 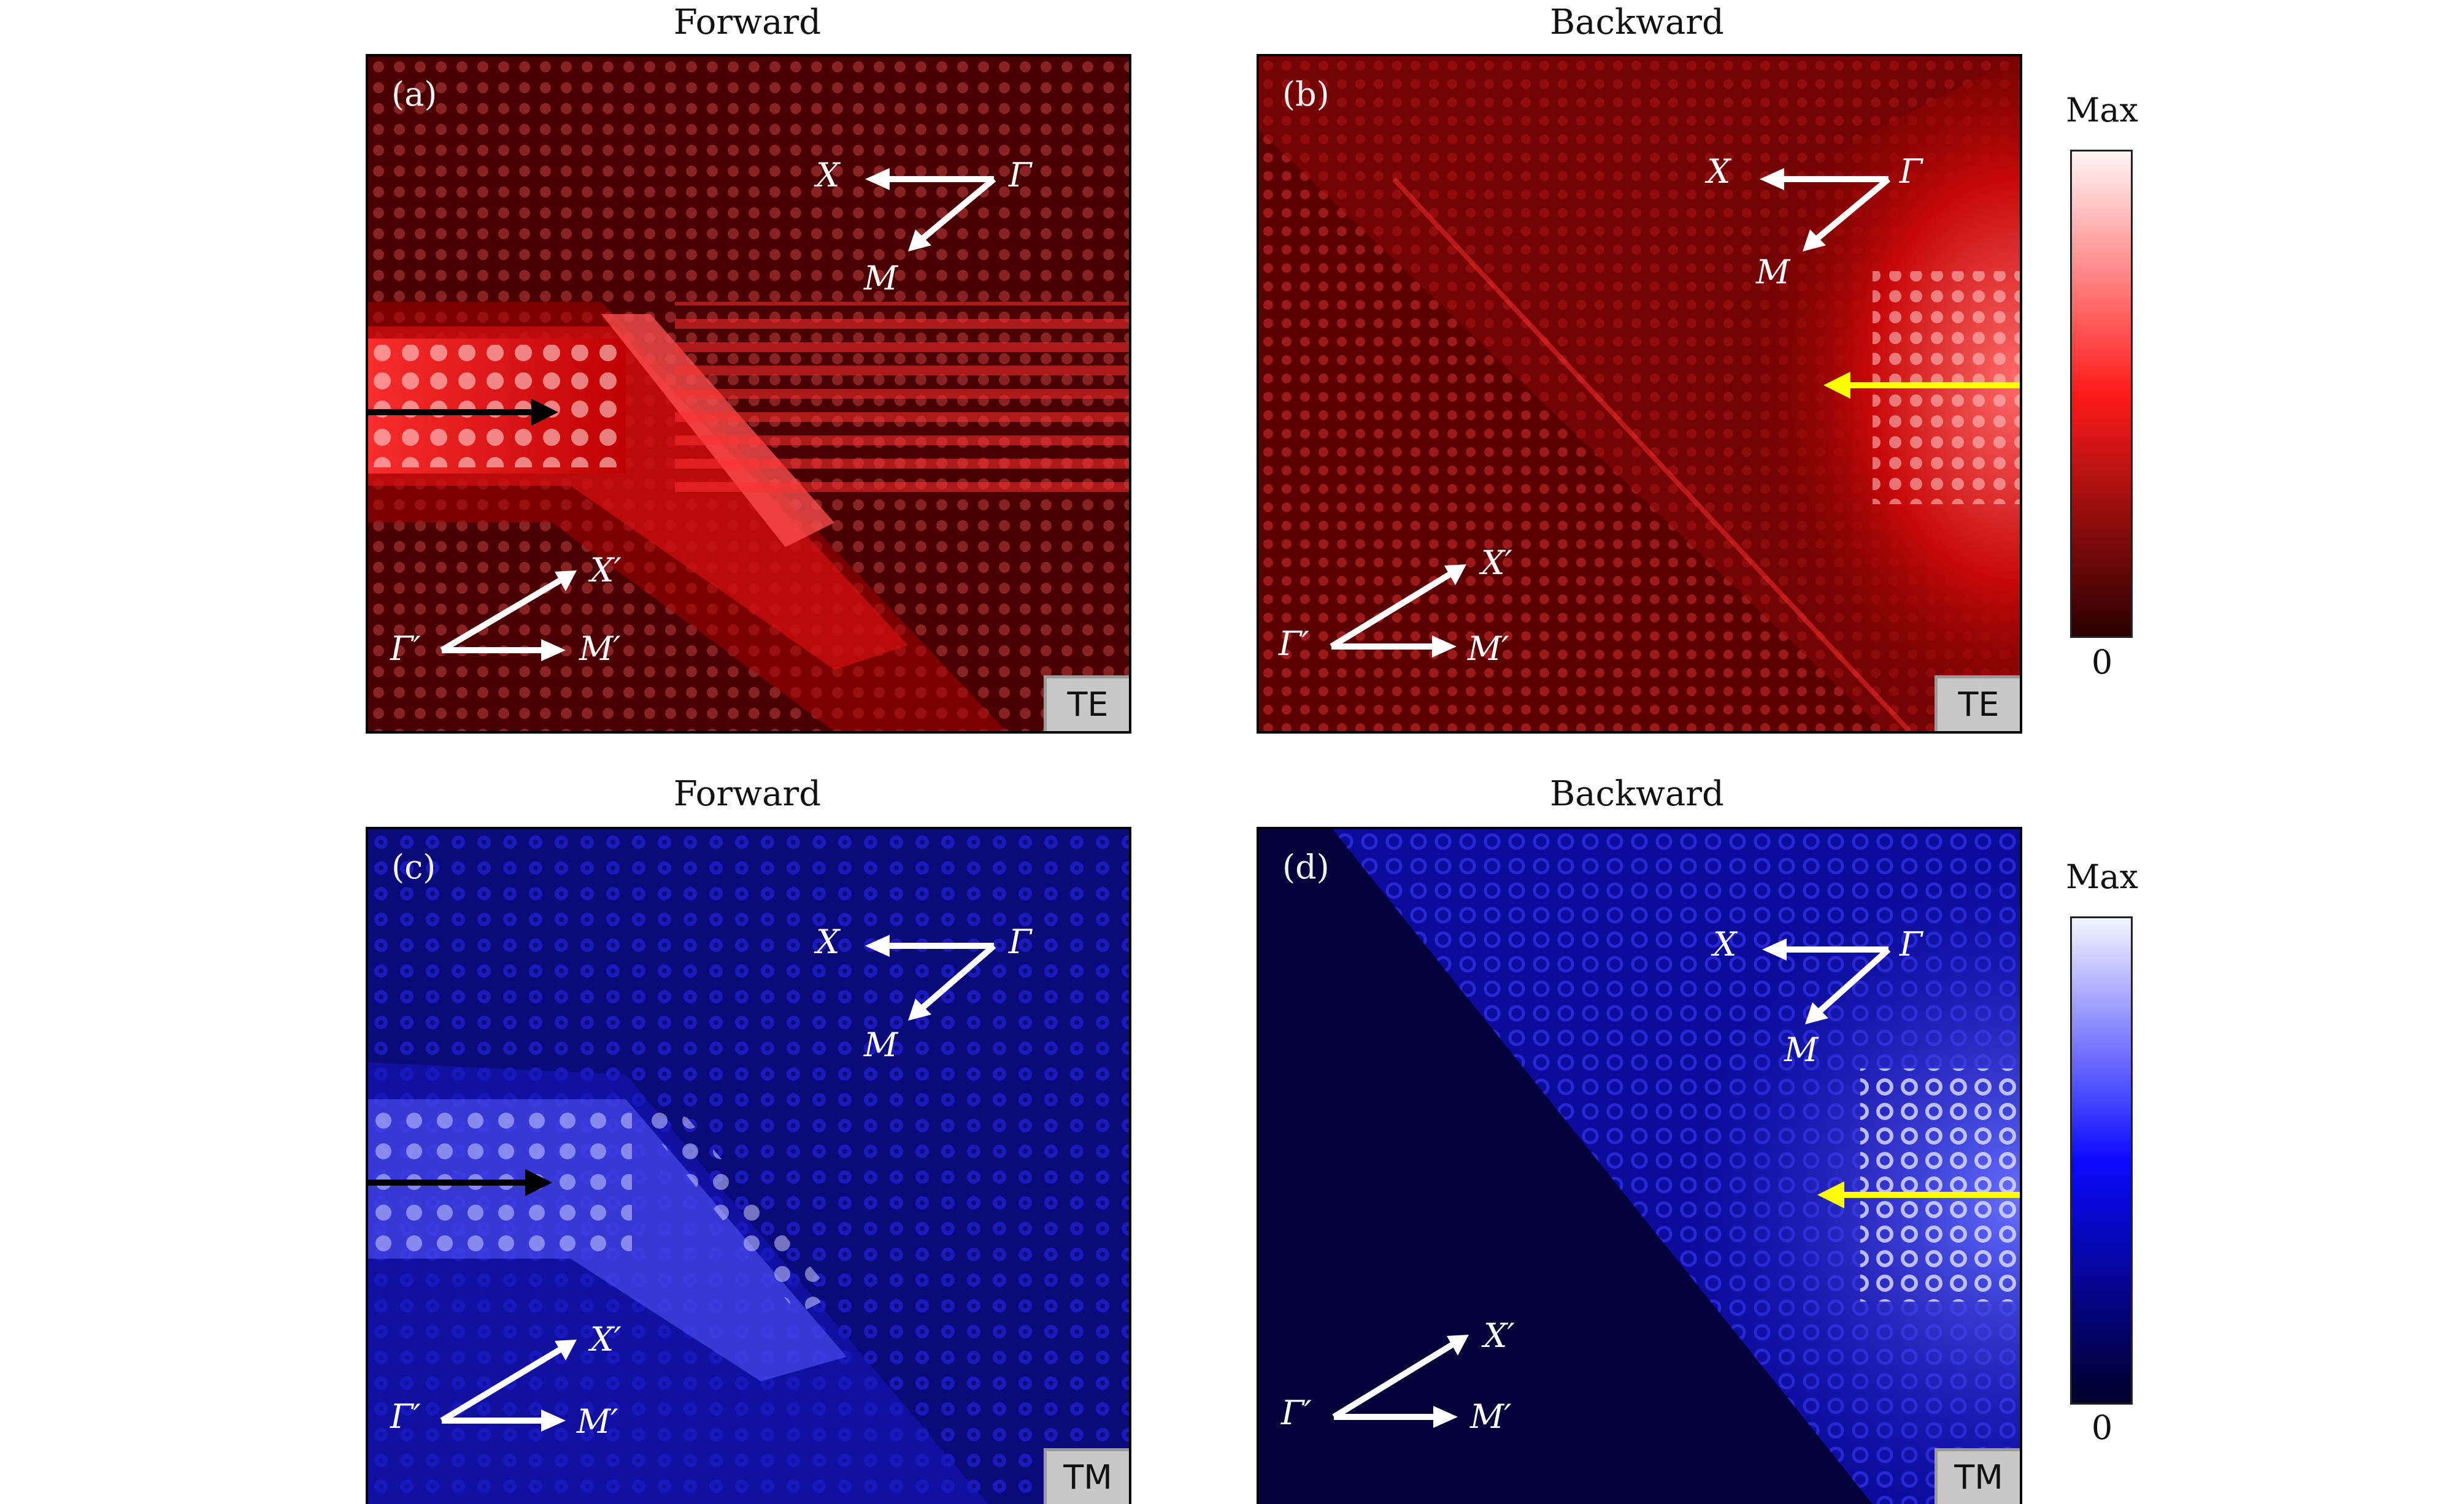 I want to click on direction-arrows-d, so click(x=1676, y=1183).